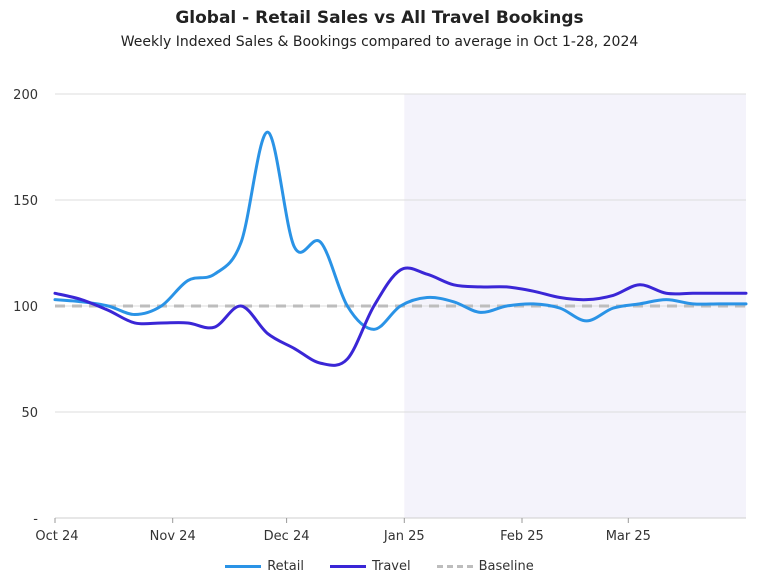  What do you see at coordinates (29, 413) in the screenshot?
I see `y-tick-label: 50` at bounding box center [29, 413].